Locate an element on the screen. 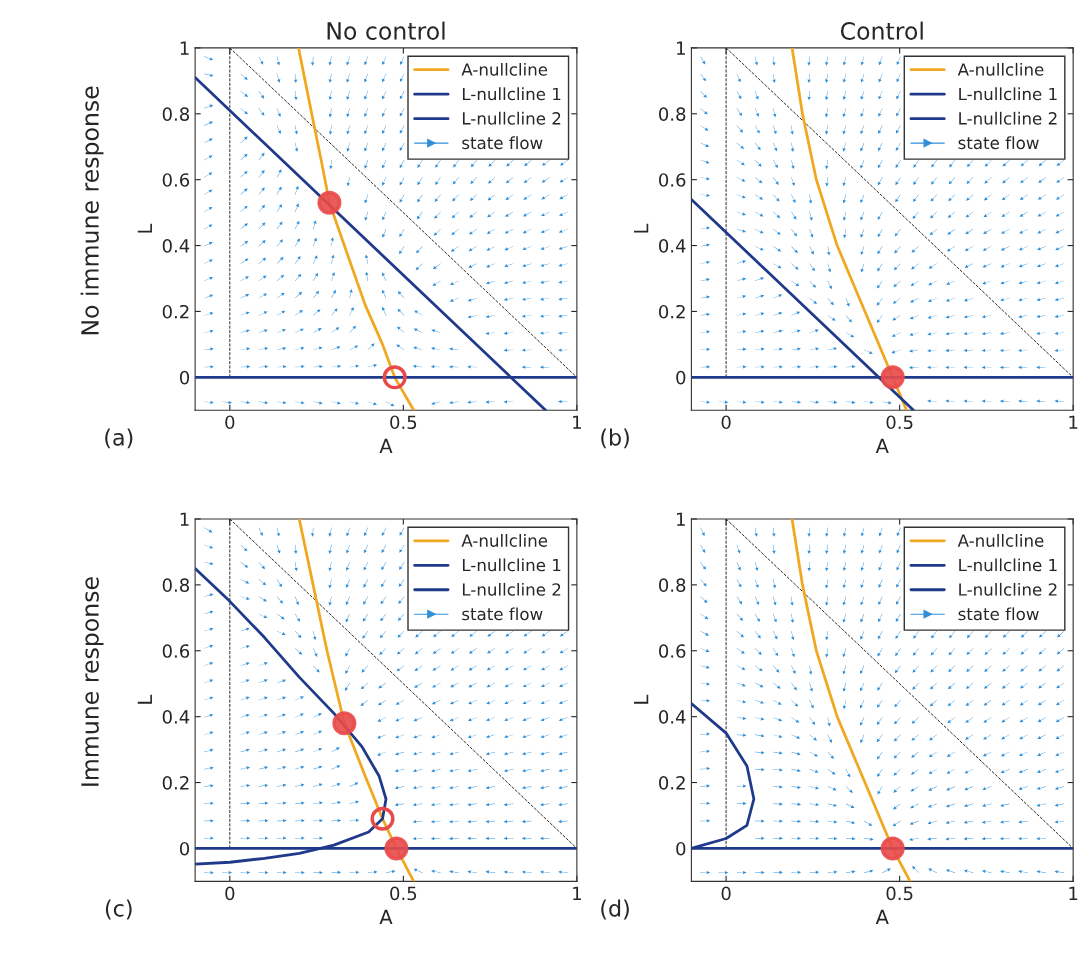 This screenshot has width=1084, height=958. text: (a) is located at coordinates (119, 438).